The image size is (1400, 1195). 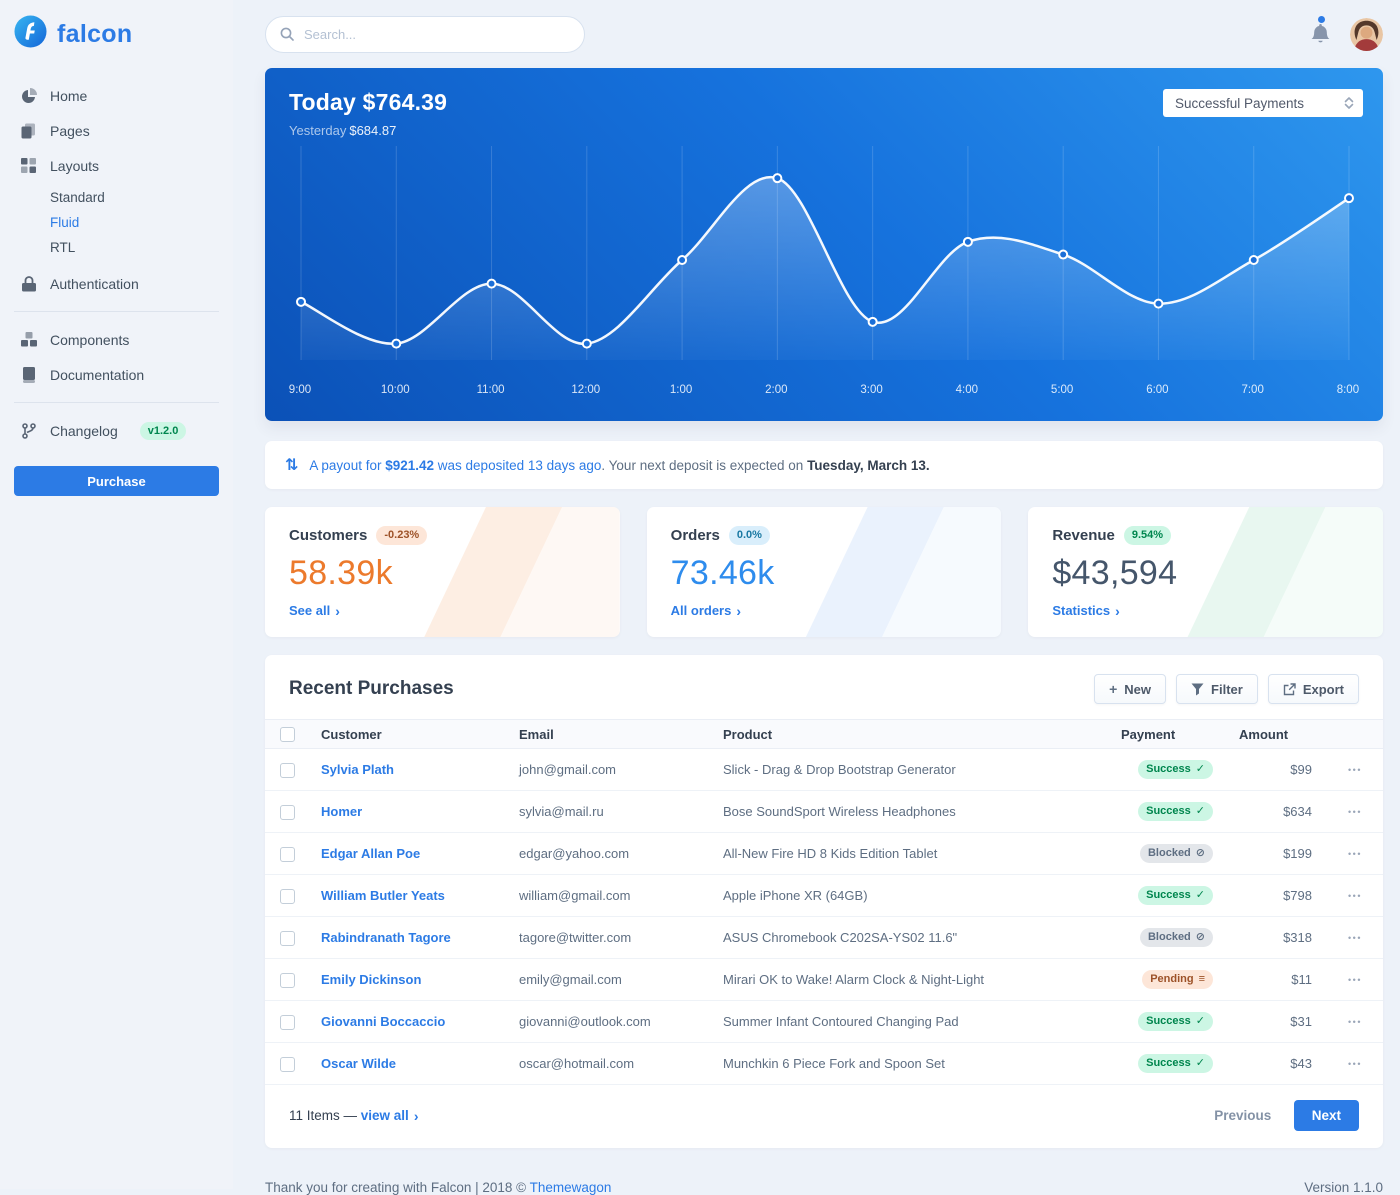 What do you see at coordinates (383, 896) in the screenshot?
I see `customer-link: William Butler Yeats` at bounding box center [383, 896].